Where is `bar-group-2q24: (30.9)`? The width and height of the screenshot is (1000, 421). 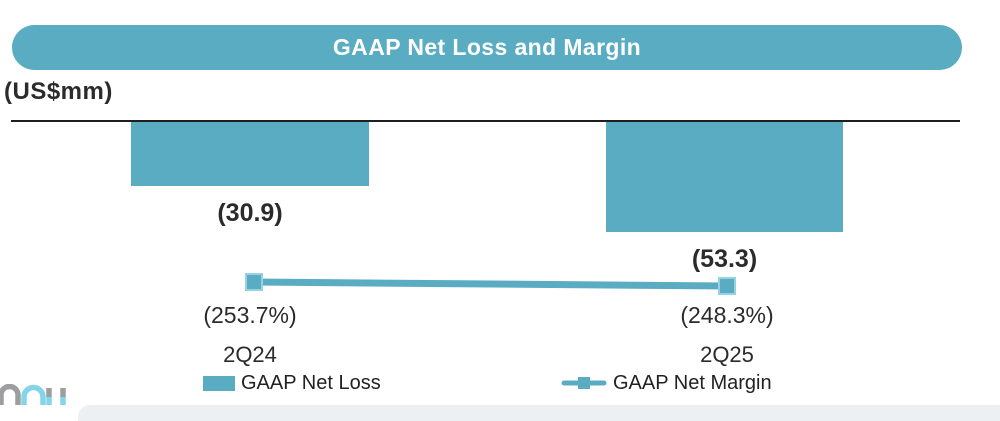 bar-group-2q24: (30.9) is located at coordinates (250, 175).